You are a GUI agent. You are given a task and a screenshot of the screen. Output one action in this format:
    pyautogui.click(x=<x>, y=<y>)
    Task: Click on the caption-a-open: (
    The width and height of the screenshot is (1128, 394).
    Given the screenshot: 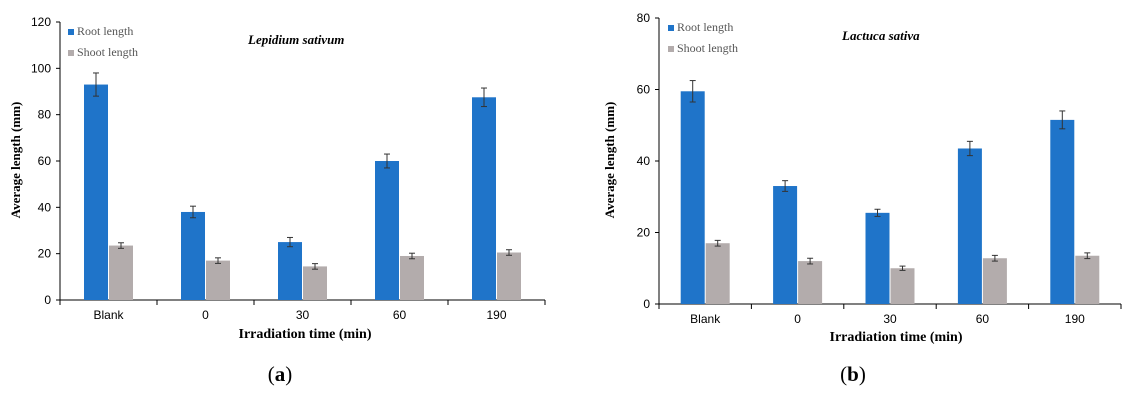 What is the action you would take?
    pyautogui.click(x=271, y=374)
    